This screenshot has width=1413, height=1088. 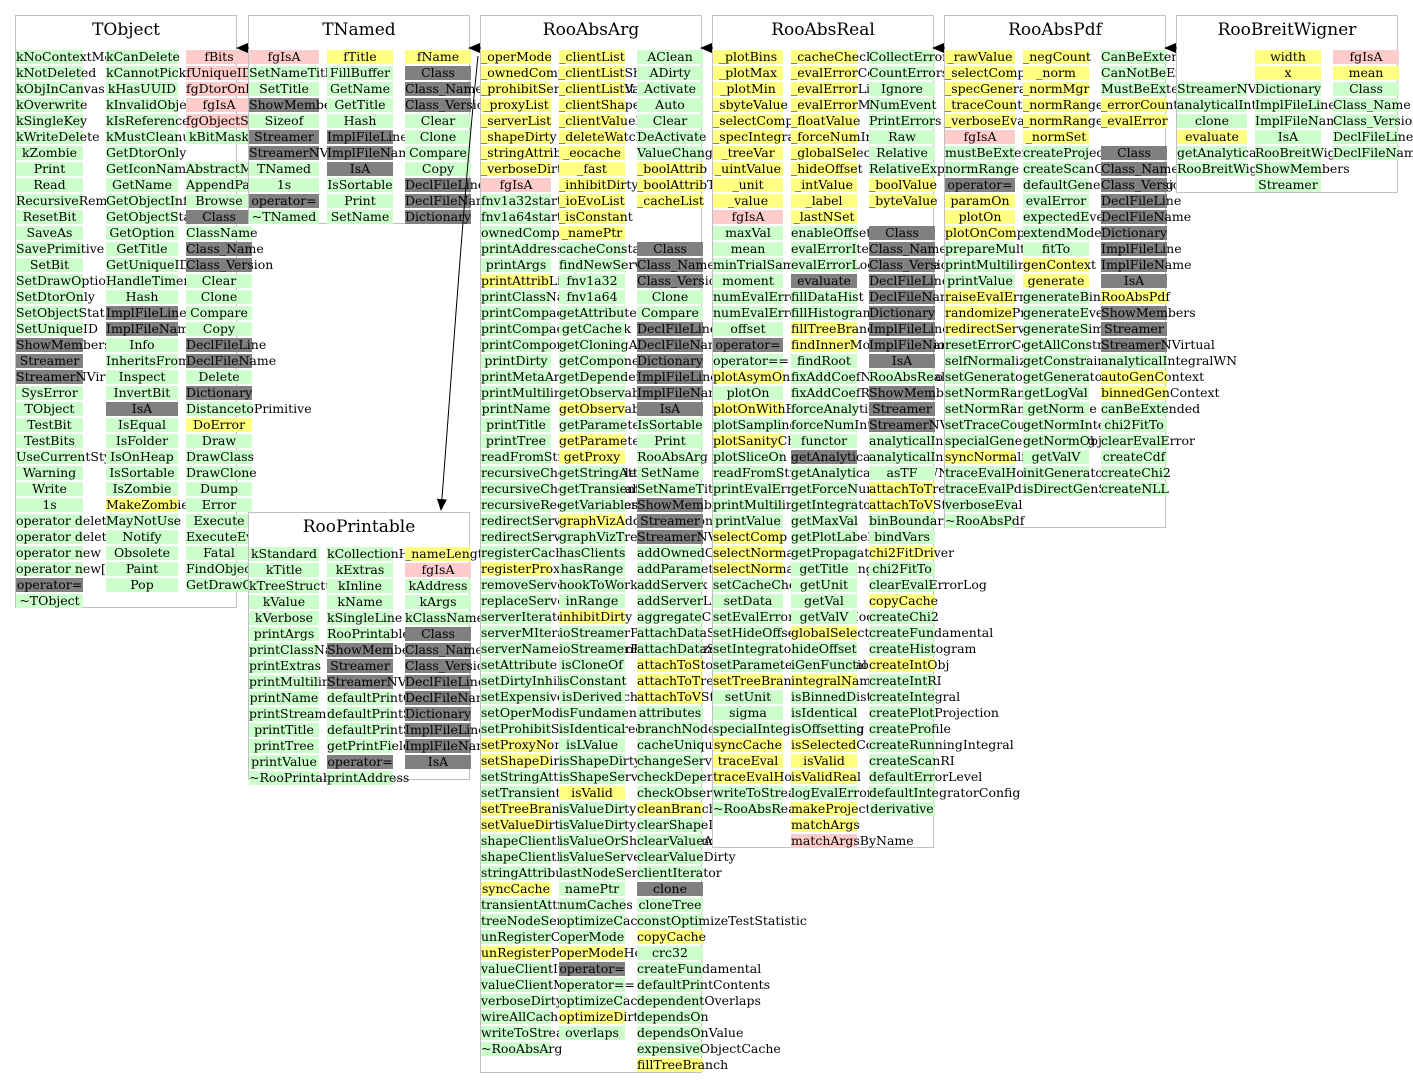 I want to click on member-settracecounter: setTraceCounter, so click(x=998, y=424).